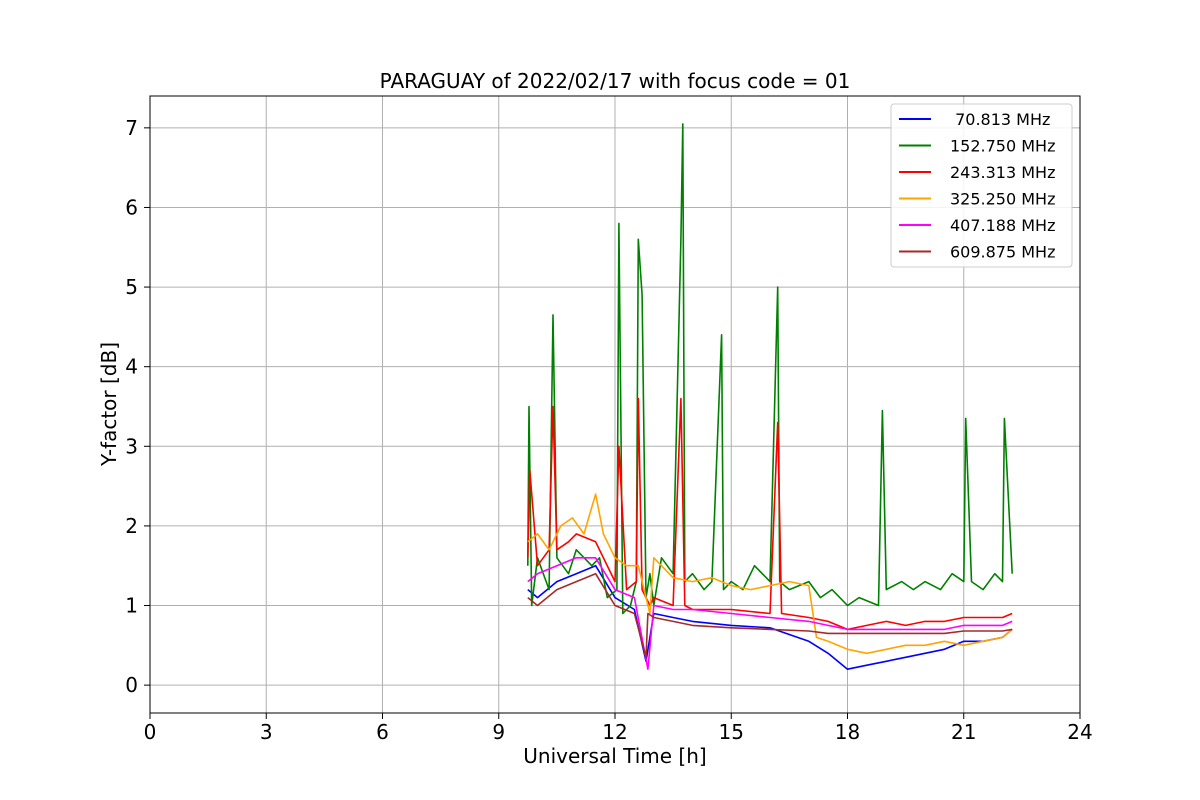  Describe the element at coordinates (131, 685) in the screenshot. I see `y-tick-label: 0` at that location.